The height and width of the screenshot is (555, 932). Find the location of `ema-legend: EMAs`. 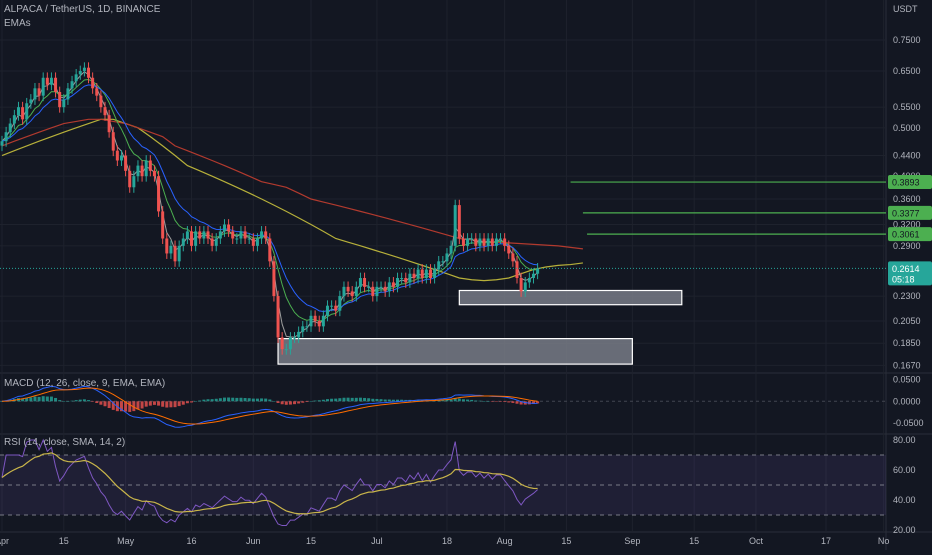

ema-legend: EMAs is located at coordinates (17, 23).